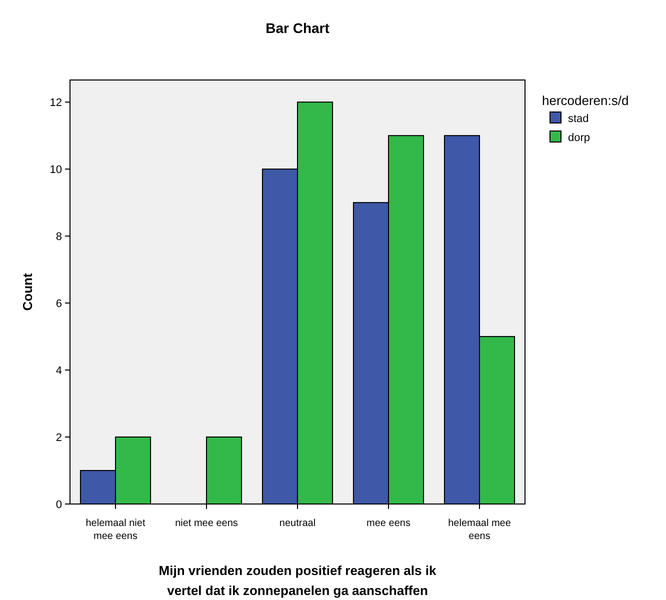 Image resolution: width=666 pixels, height=600 pixels. What do you see at coordinates (206, 523) in the screenshot?
I see `x-tick-label: niet mee eens` at bounding box center [206, 523].